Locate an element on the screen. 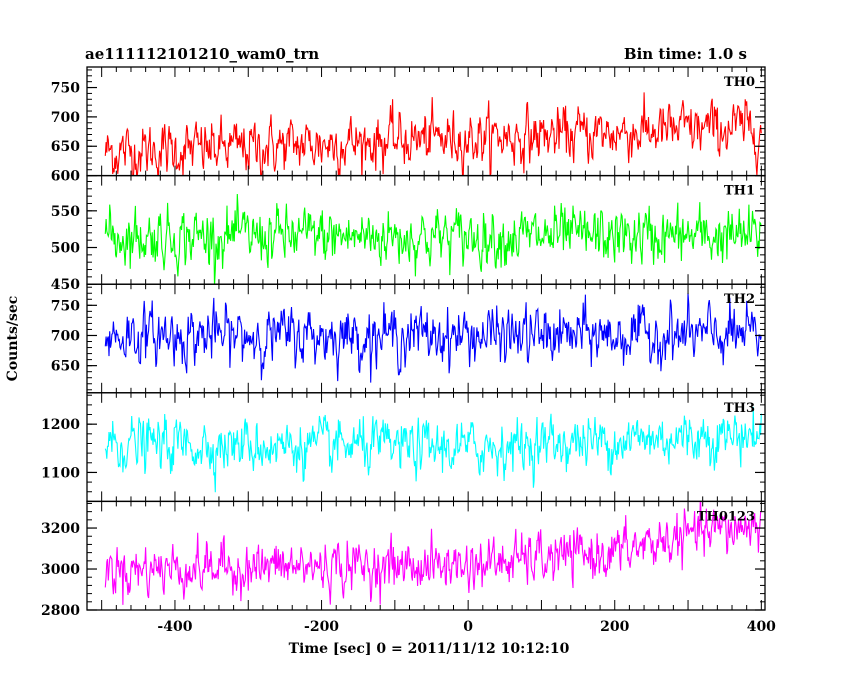 This screenshot has height=680, width=850. x-axis-label: Time [sec] 0 = 2011/11/12 10:12:10 is located at coordinates (429, 649).